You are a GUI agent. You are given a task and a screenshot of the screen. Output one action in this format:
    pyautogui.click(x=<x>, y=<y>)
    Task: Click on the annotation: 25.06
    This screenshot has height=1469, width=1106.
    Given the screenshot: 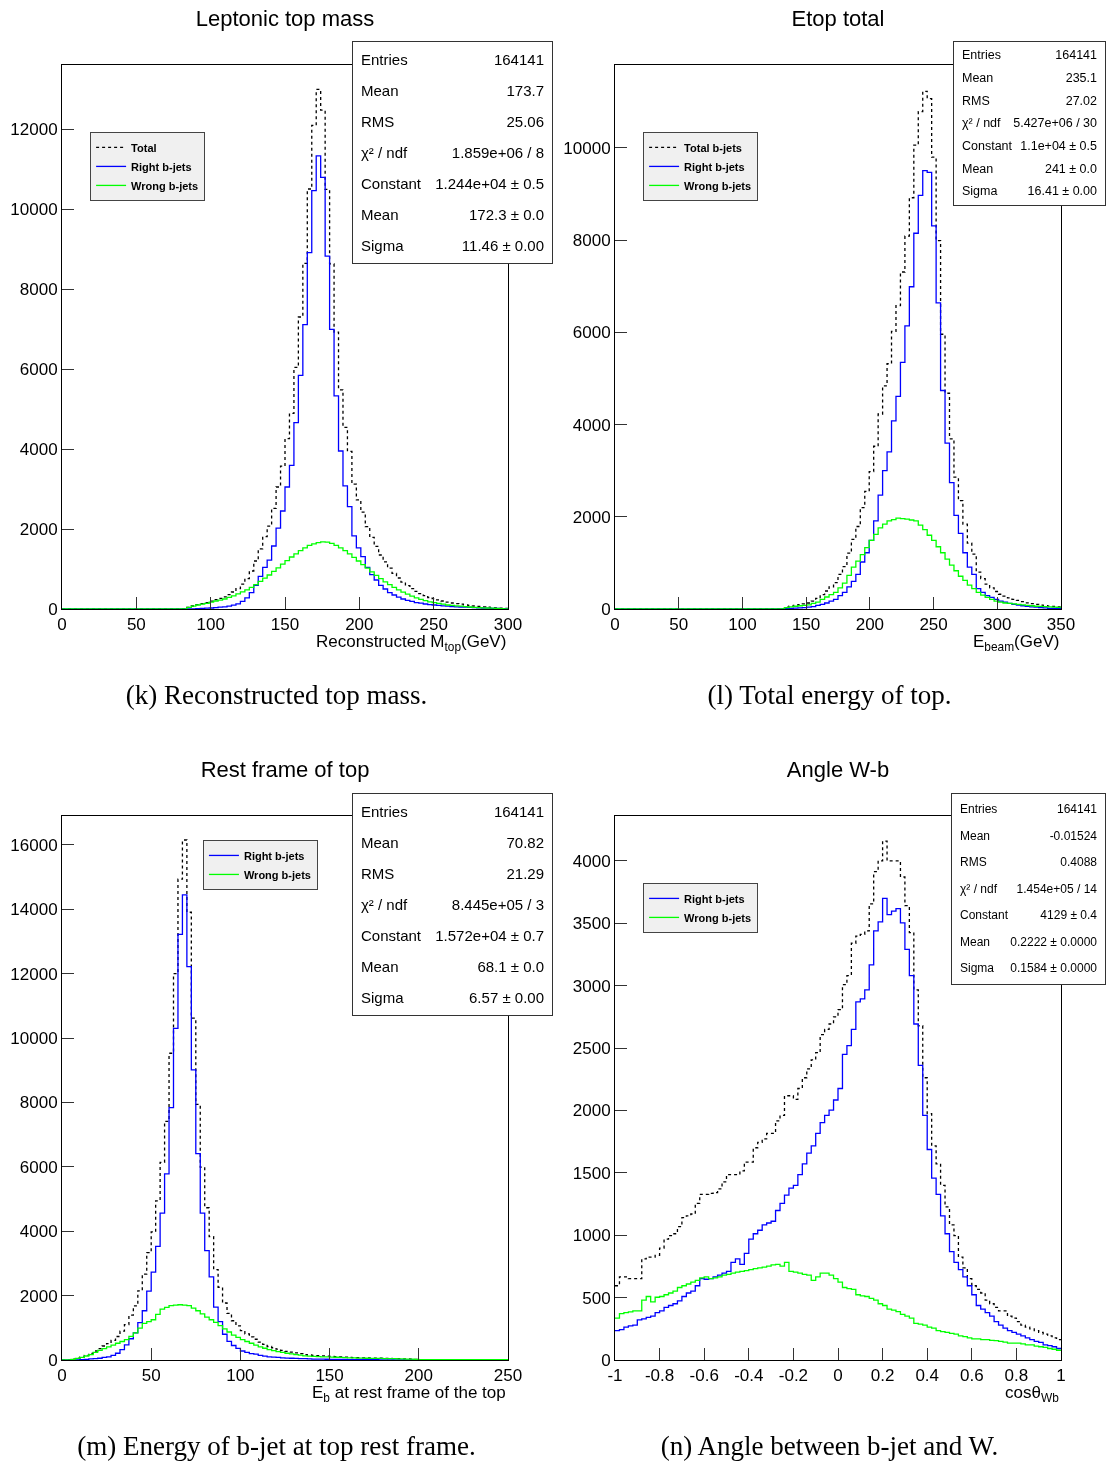 What is the action you would take?
    pyautogui.click(x=525, y=121)
    